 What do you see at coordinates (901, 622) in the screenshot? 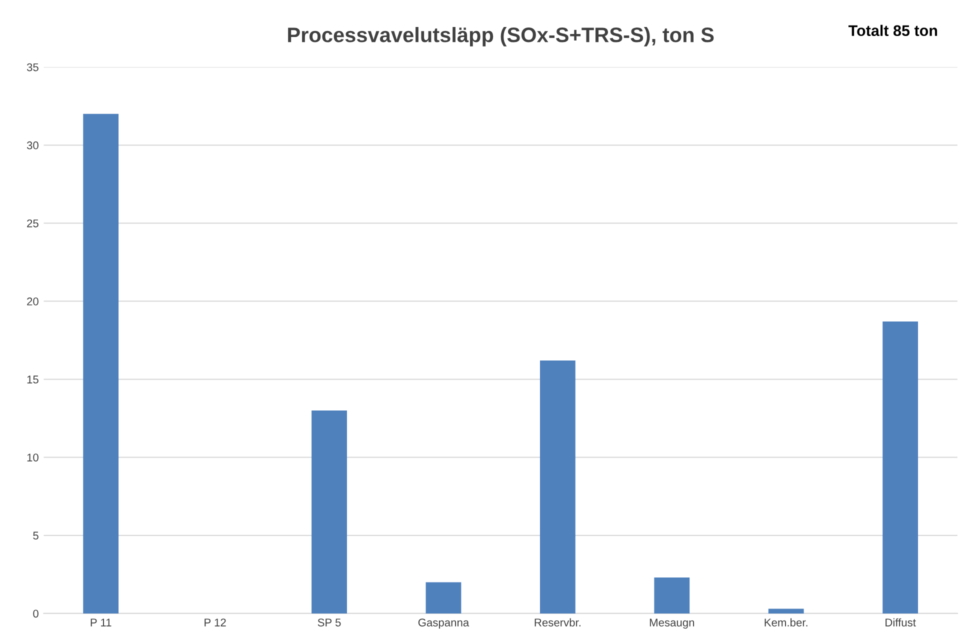
I see `x-tick-label: Diffust` at bounding box center [901, 622].